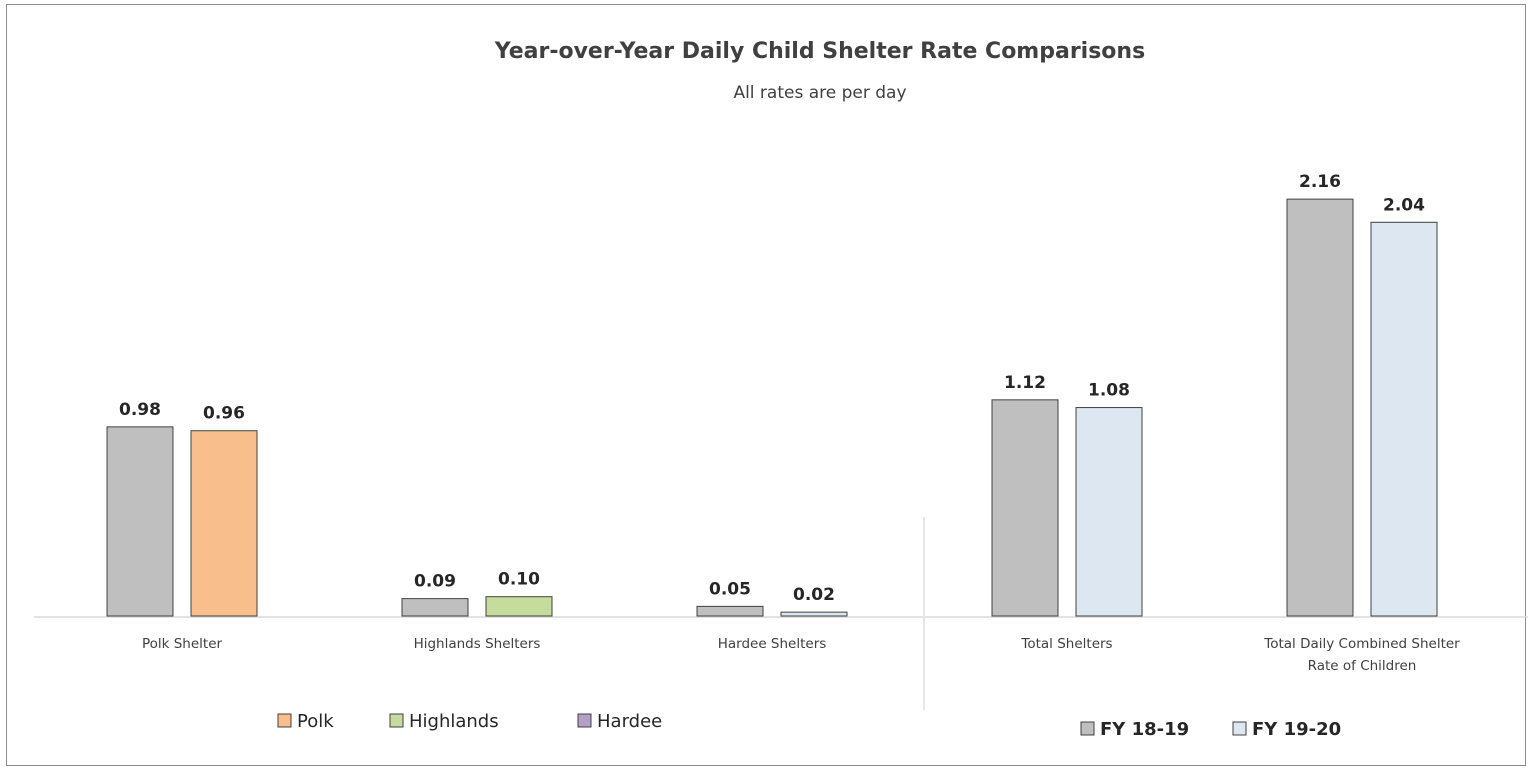 Image resolution: width=1528 pixels, height=768 pixels. What do you see at coordinates (1025, 508) in the screenshot?
I see `bar-series1-cat4` at bounding box center [1025, 508].